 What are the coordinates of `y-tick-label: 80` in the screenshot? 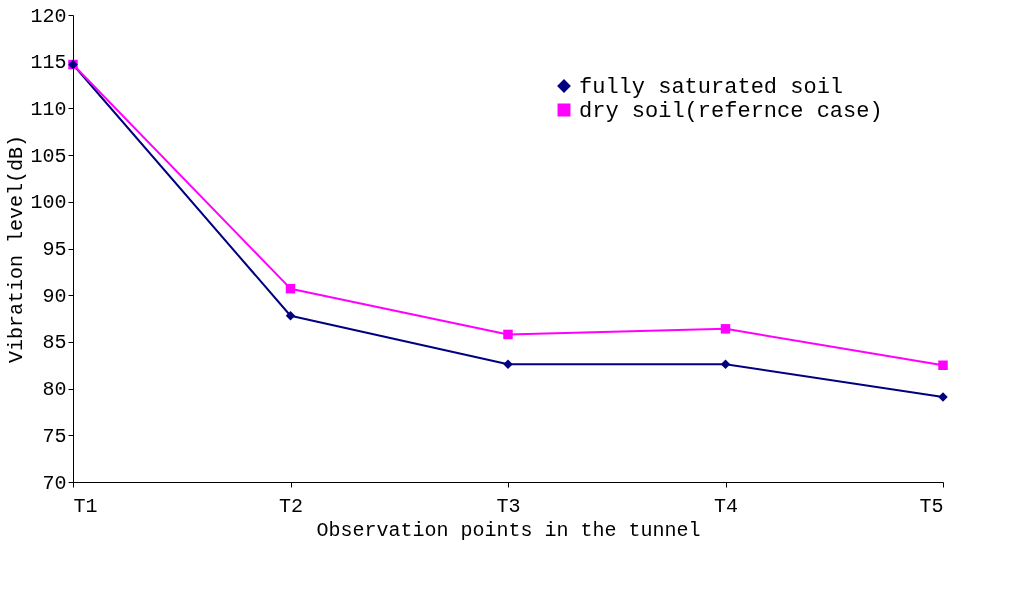 It's located at (54, 390).